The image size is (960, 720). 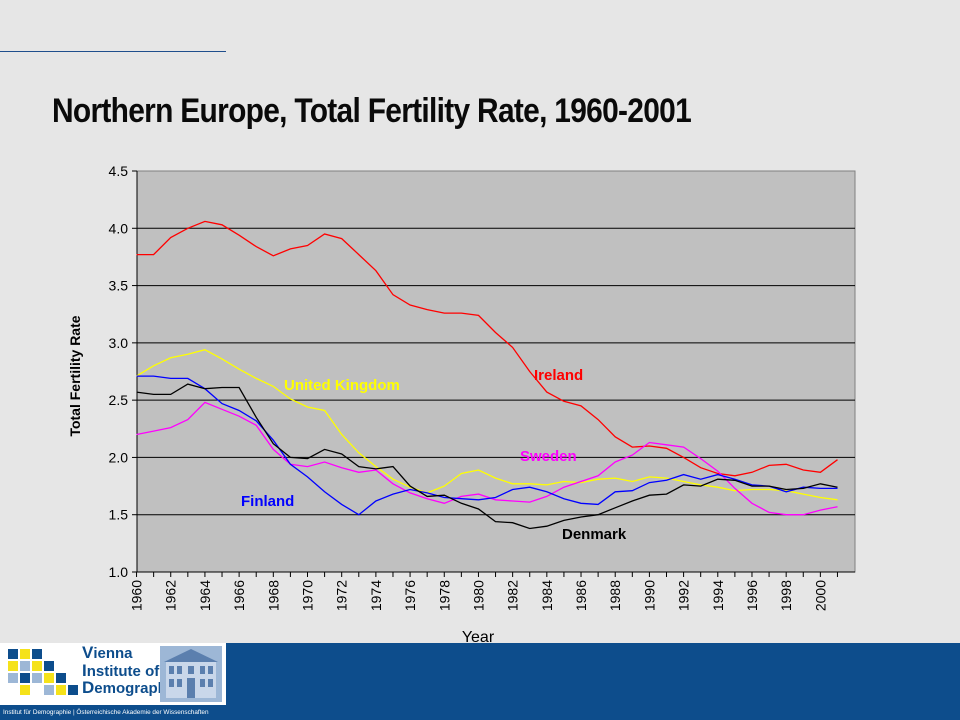 What do you see at coordinates (171, 595) in the screenshot?
I see `x-tick-label: 1962` at bounding box center [171, 595].